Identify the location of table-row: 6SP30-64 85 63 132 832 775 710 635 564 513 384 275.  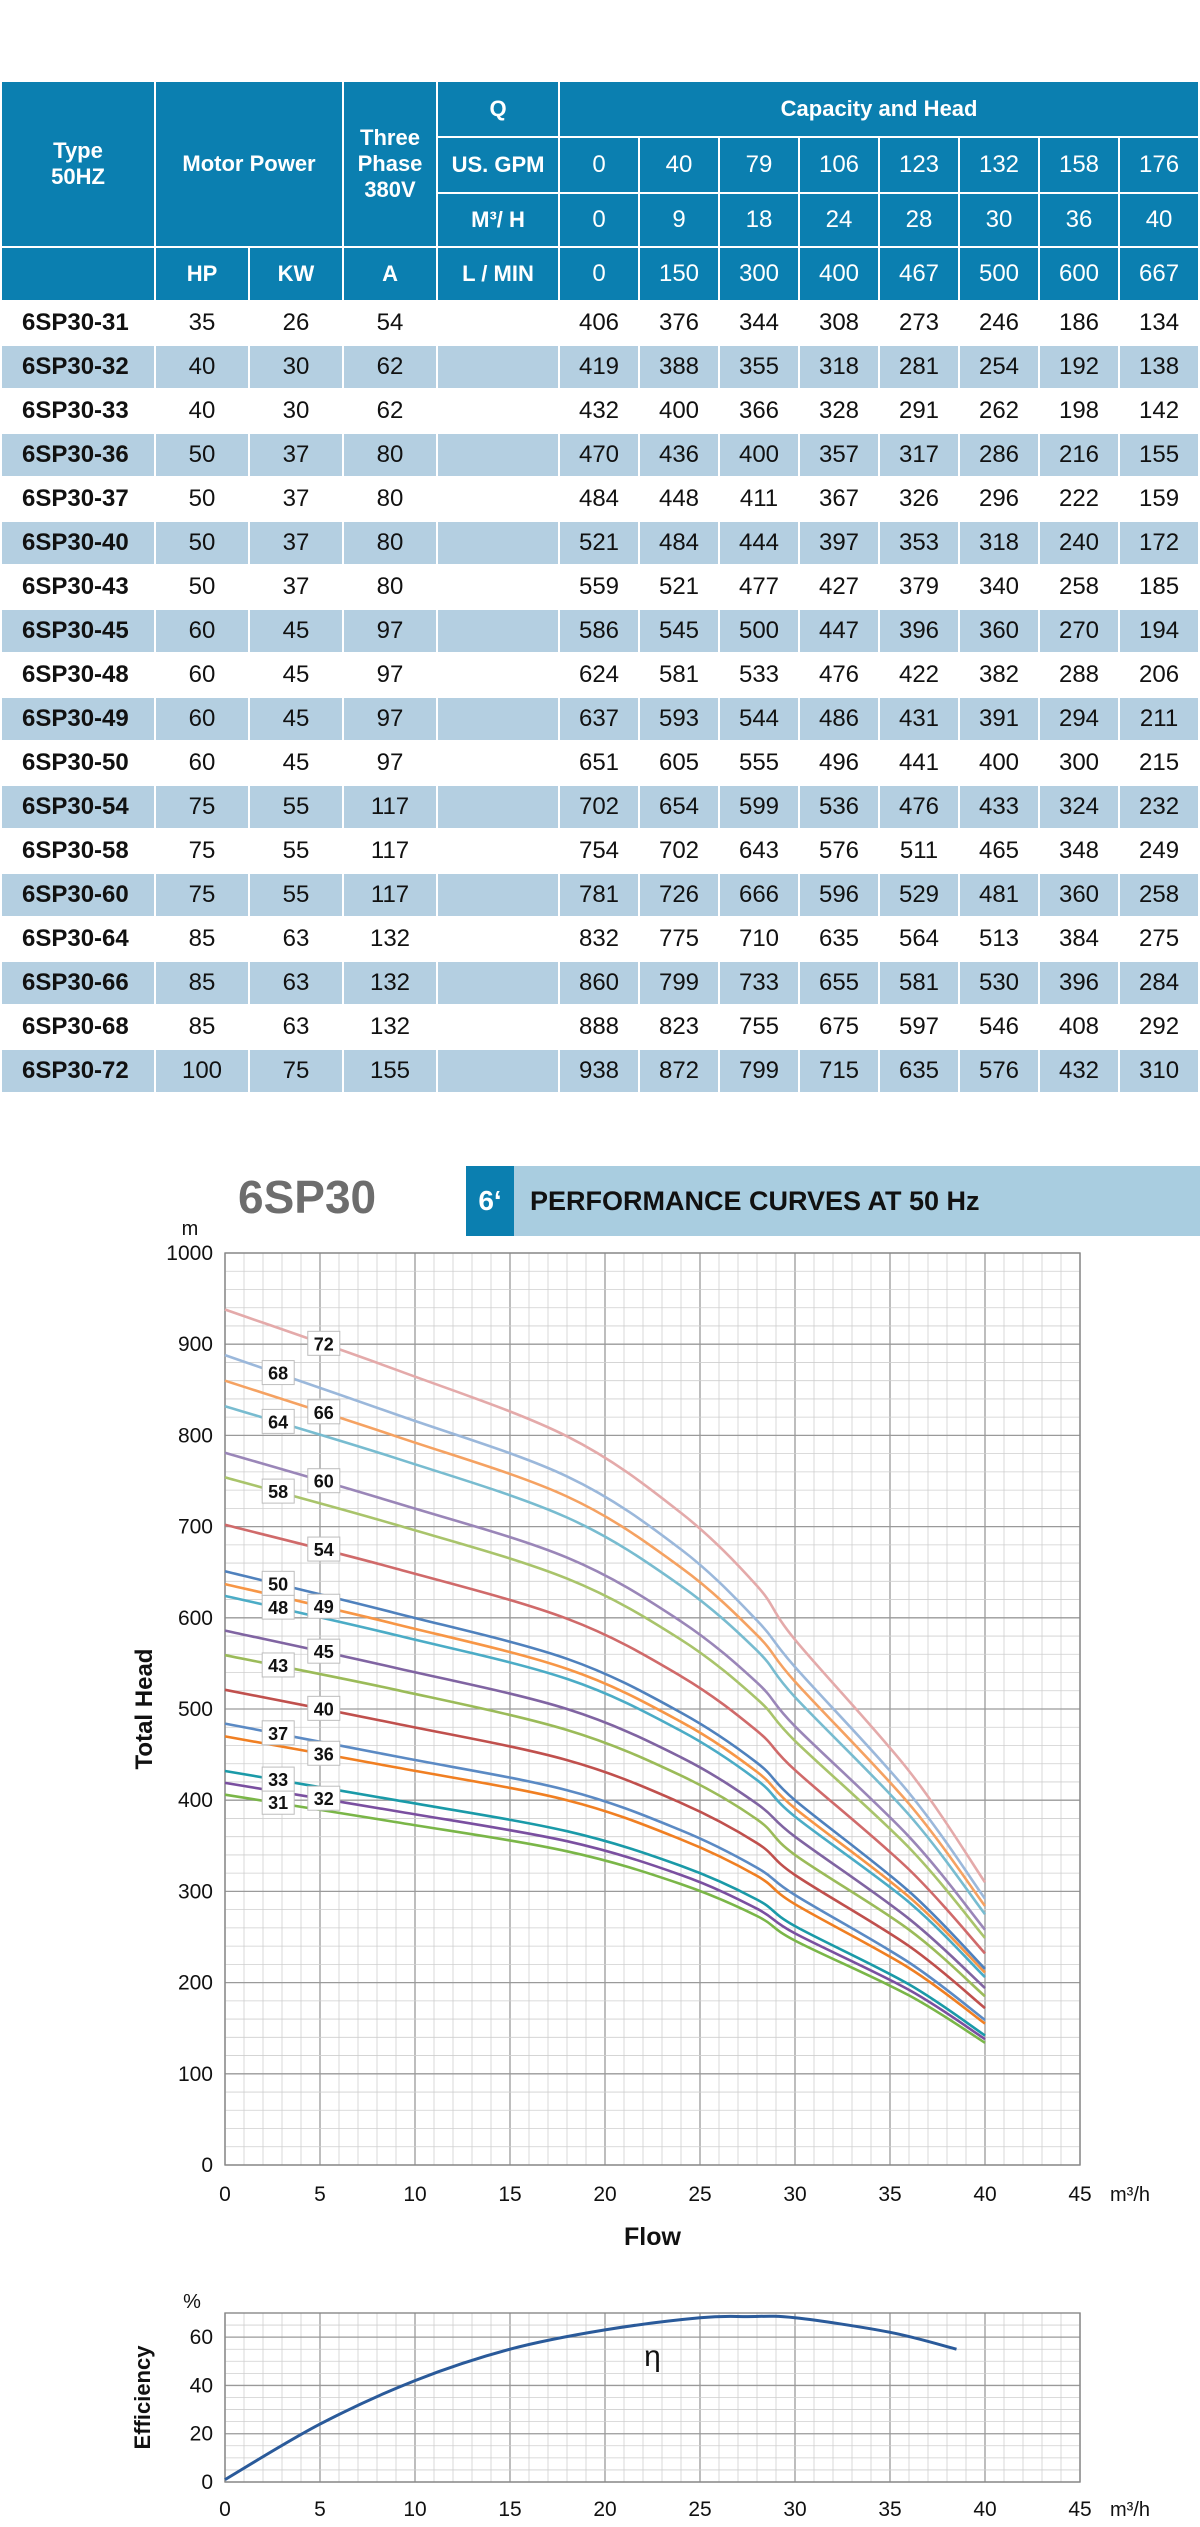
(600, 939).